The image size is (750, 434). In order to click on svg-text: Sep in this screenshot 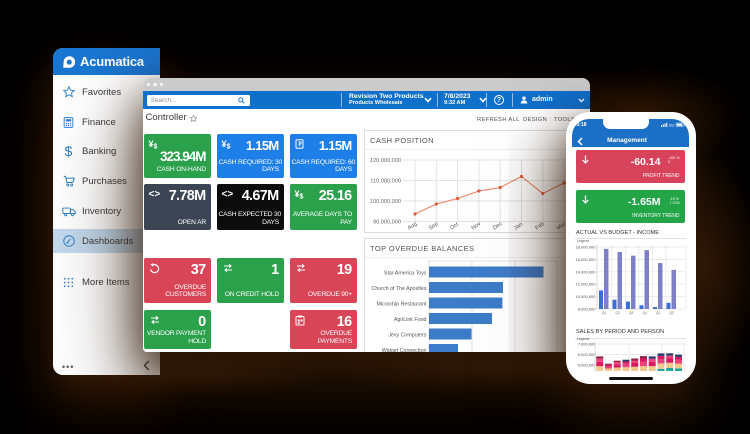, I will do `click(434, 226)`.